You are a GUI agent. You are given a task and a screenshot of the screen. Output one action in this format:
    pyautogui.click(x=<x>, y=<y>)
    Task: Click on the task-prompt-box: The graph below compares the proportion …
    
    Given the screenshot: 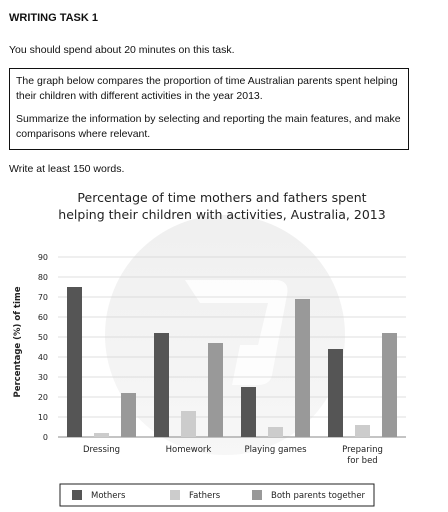 What is the action you would take?
    pyautogui.click(x=209, y=109)
    